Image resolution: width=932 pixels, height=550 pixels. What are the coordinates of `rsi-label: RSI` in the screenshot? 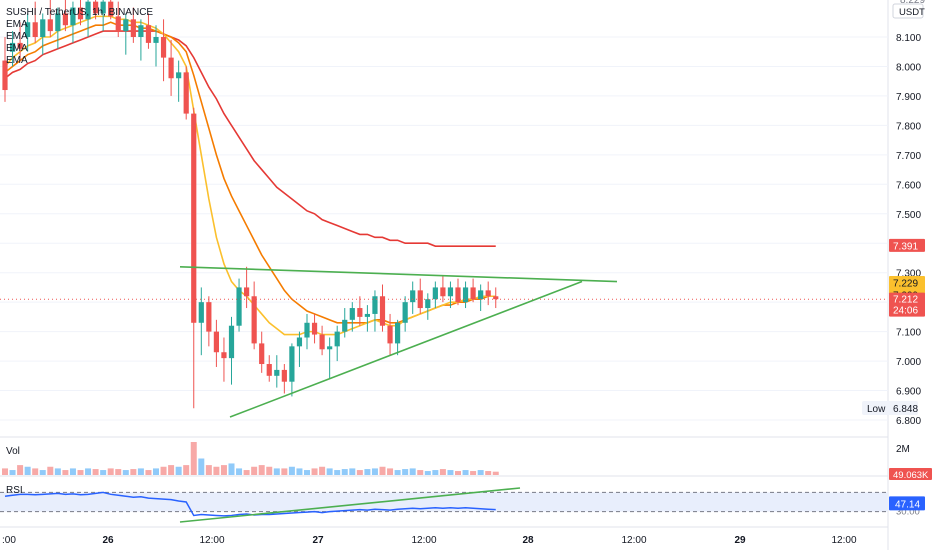 It's located at (14, 490).